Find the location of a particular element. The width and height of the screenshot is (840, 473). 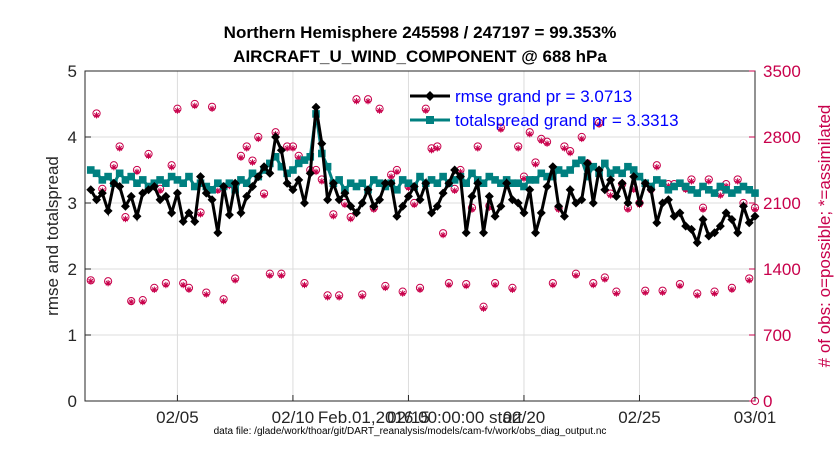

y2-axis-label: # of obs: o=possible; *=assimilated is located at coordinates (824, 236).